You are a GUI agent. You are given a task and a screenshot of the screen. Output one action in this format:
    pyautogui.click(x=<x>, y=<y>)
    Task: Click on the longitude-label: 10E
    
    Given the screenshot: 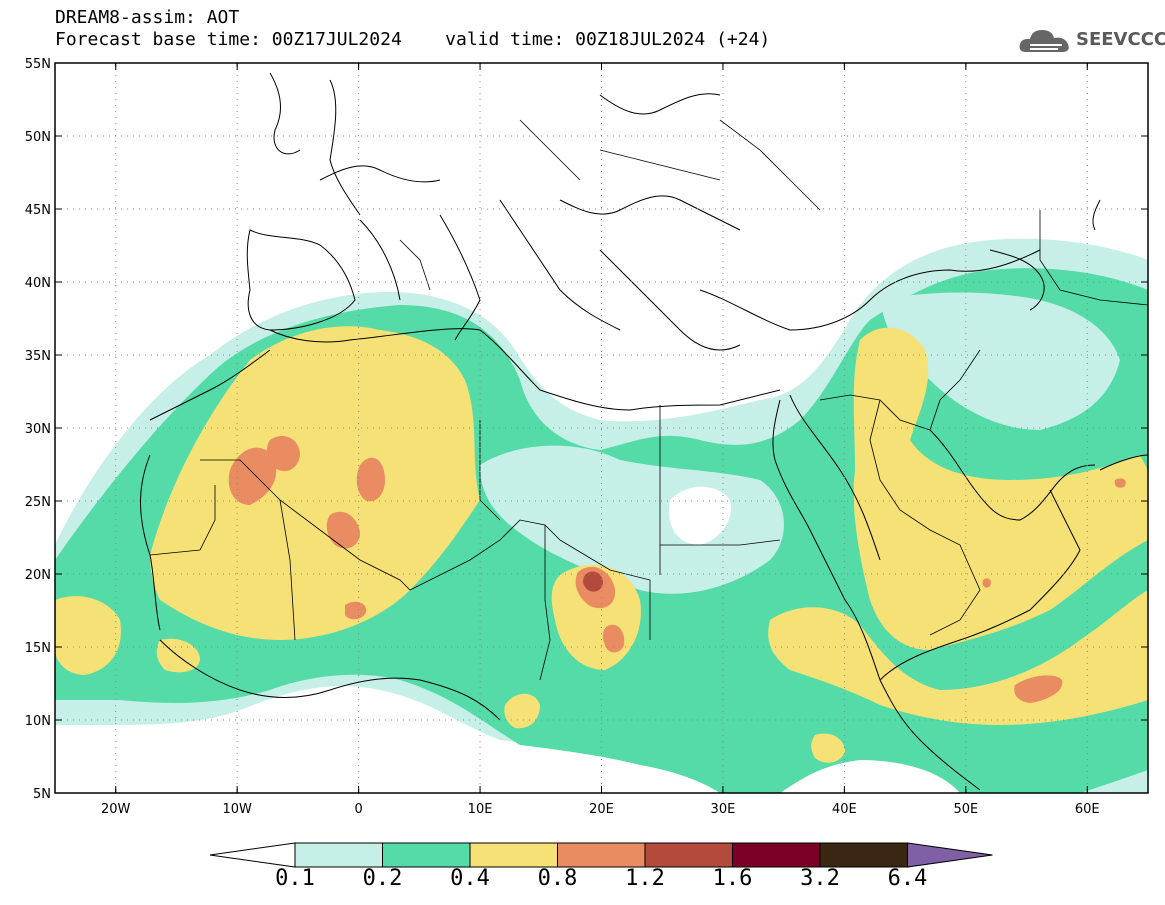 What is the action you would take?
    pyautogui.click(x=480, y=809)
    